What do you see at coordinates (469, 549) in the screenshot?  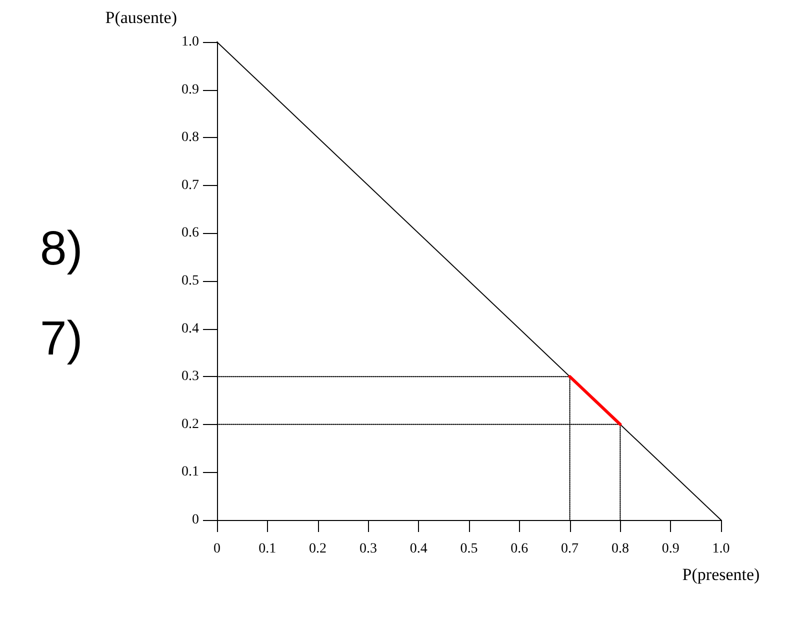 I see `x-tick-label: 0.5` at bounding box center [469, 549].